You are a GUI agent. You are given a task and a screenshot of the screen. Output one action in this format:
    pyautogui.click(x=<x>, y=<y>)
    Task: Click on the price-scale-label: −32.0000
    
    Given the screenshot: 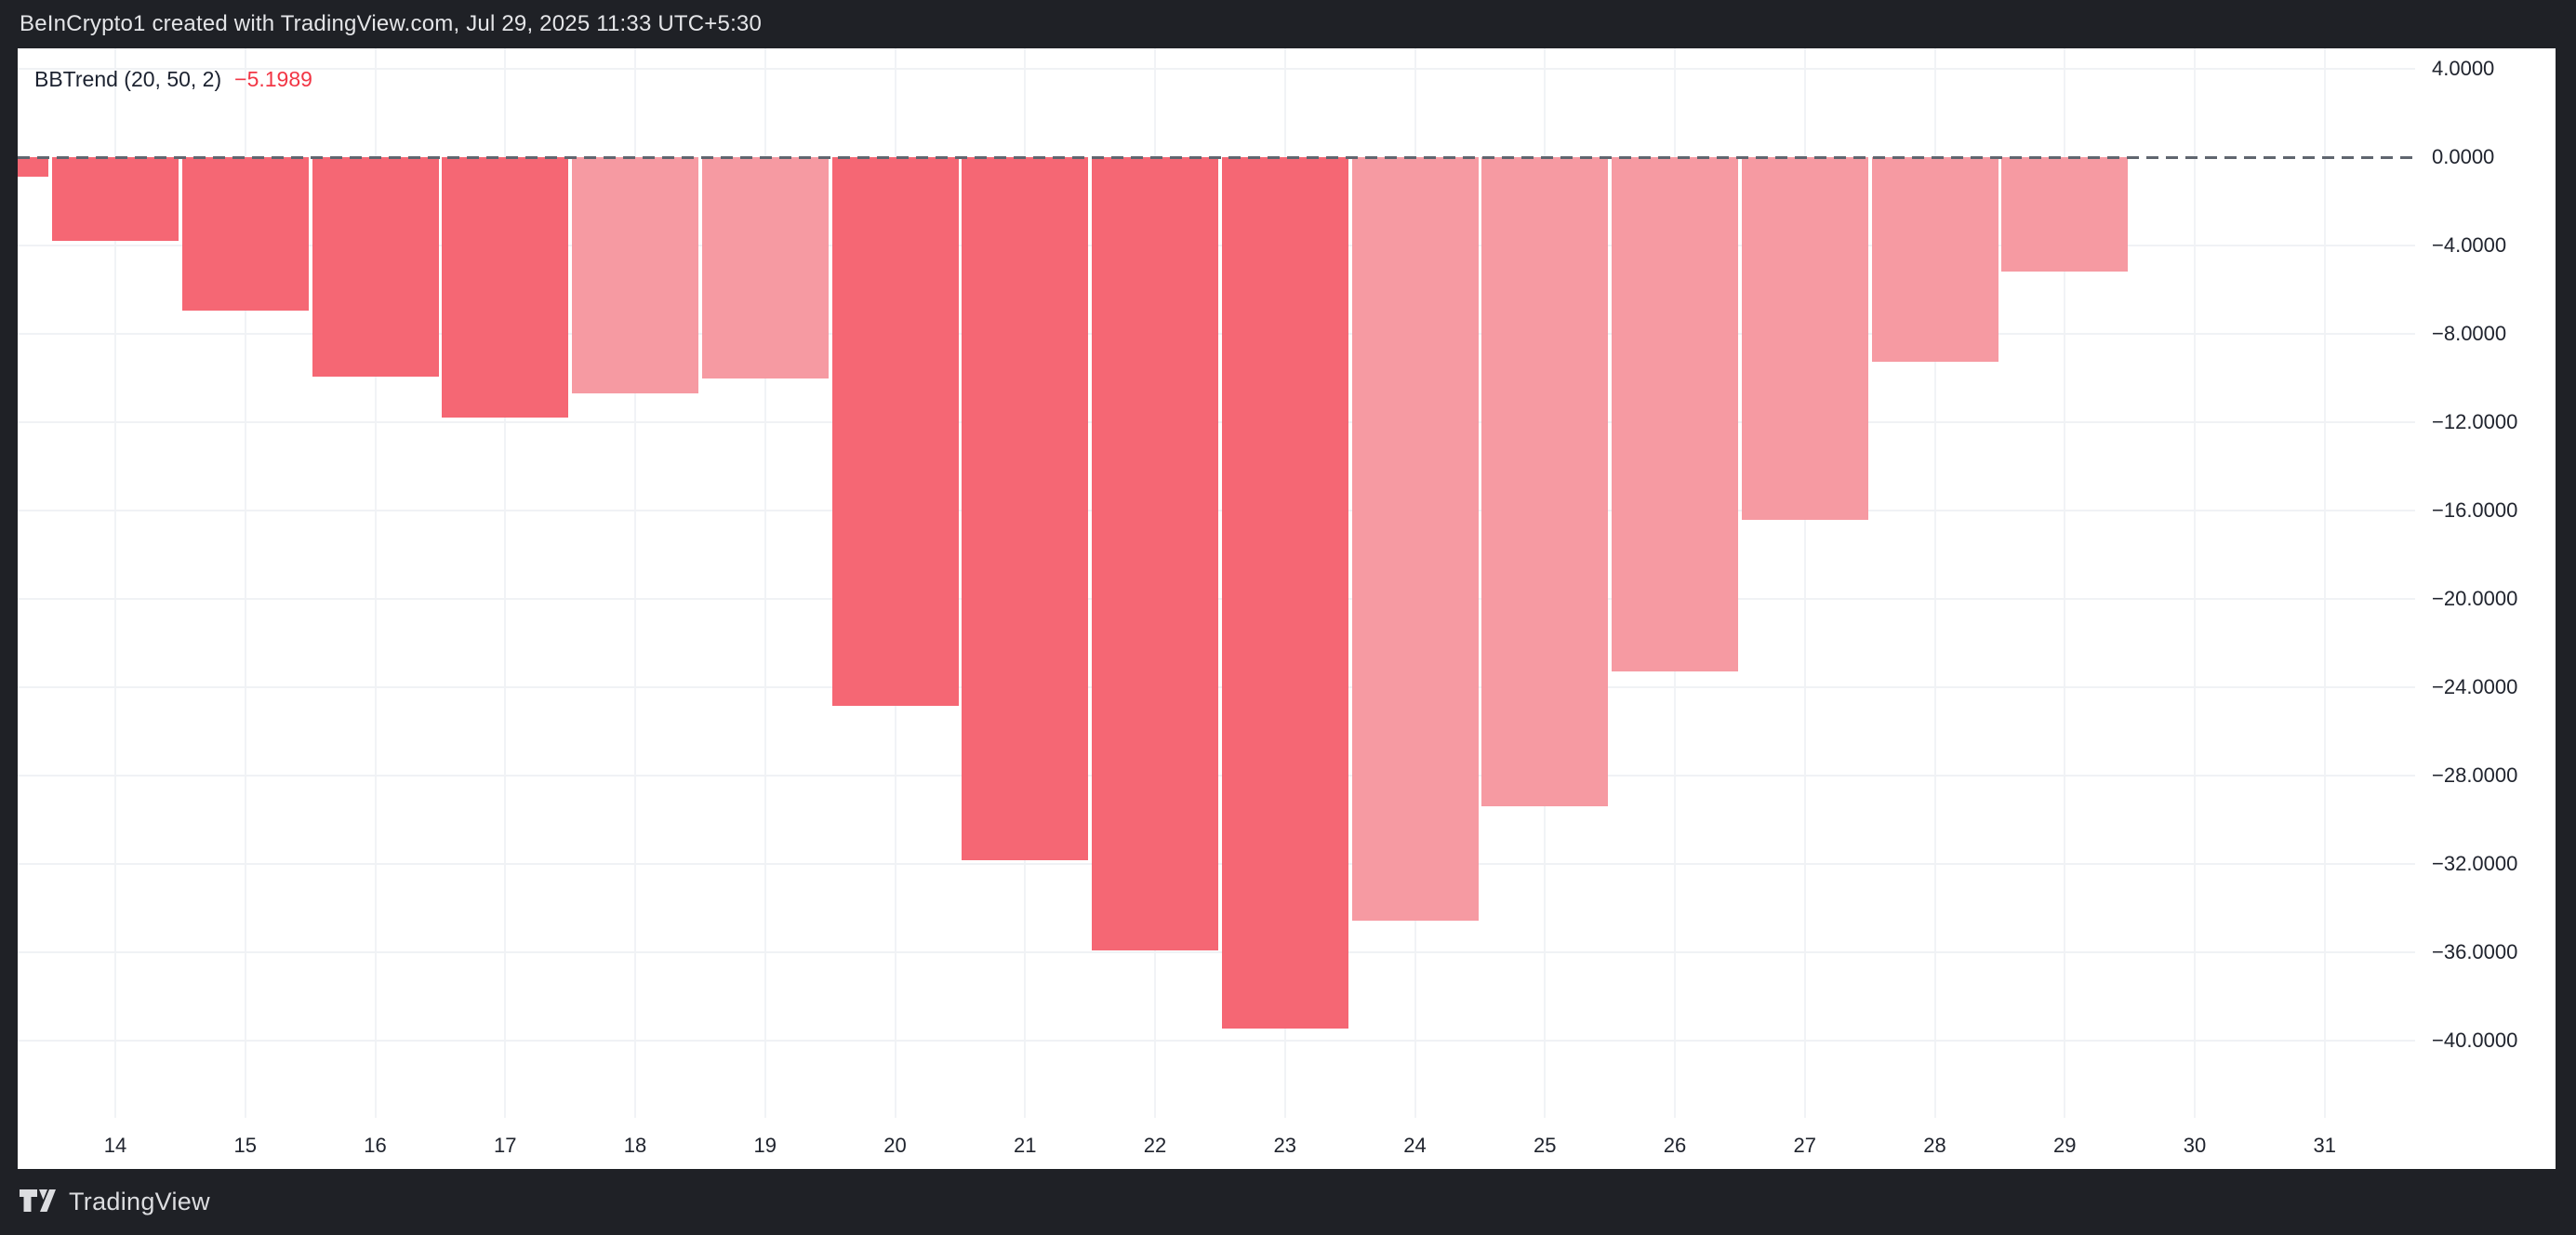 What is the action you would take?
    pyautogui.click(x=2475, y=863)
    